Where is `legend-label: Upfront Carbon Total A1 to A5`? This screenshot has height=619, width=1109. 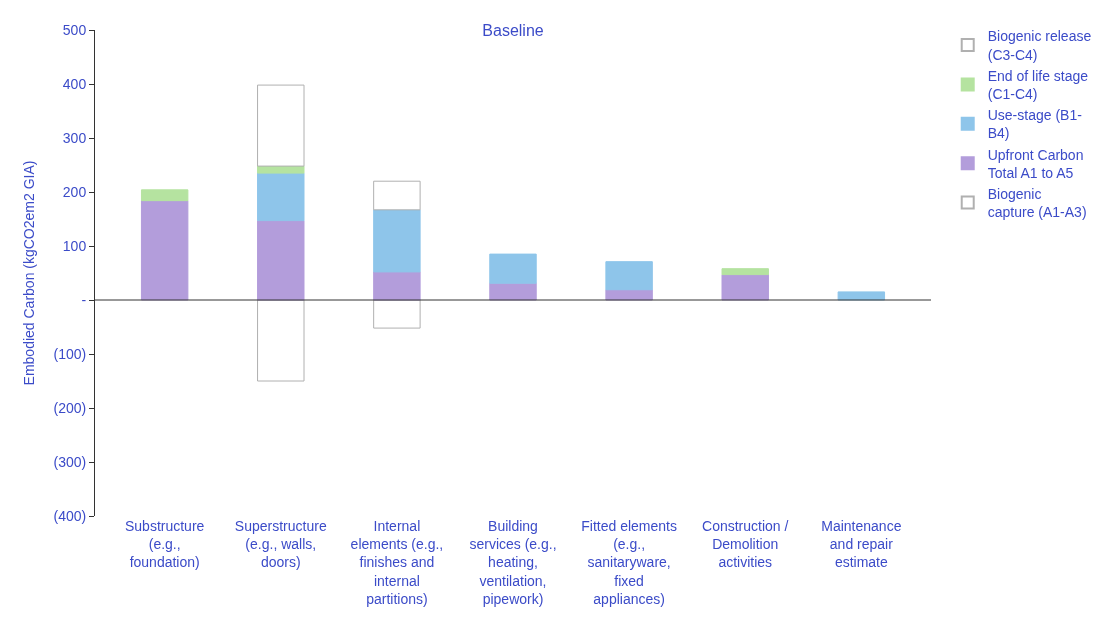 legend-label: Upfront Carbon Total A1 to A5 is located at coordinates (1035, 163).